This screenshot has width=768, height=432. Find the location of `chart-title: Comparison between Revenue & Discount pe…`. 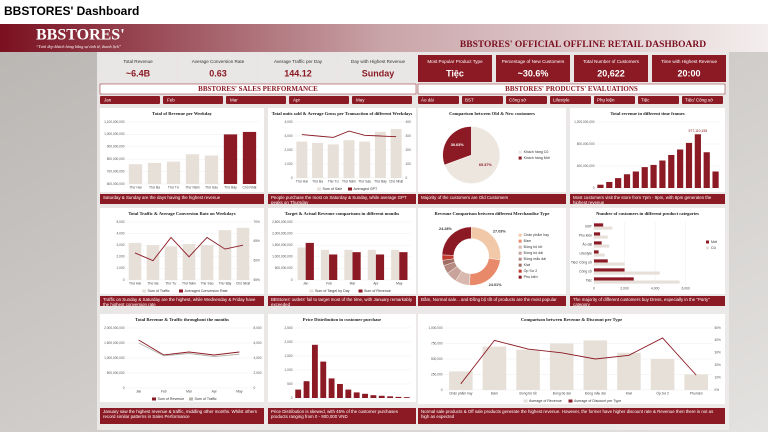

chart-title: Comparison between Revenue & Discount pe… is located at coordinates (571, 319).